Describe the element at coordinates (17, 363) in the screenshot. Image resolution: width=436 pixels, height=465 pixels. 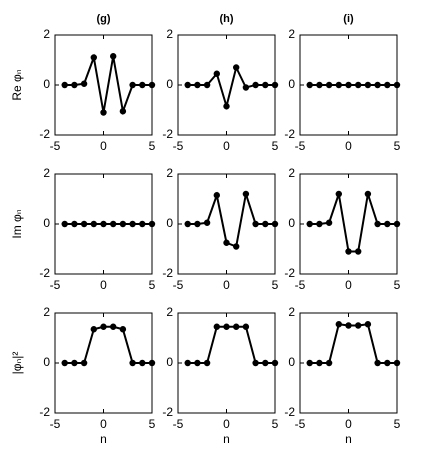
I see `y-axis-label: |φₙ|²` at that location.